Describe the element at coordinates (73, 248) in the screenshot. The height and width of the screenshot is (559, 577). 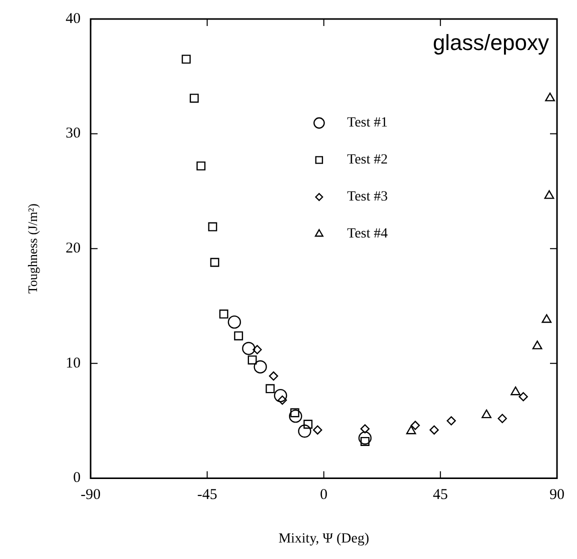
I see `y-tick-label: 20` at that location.